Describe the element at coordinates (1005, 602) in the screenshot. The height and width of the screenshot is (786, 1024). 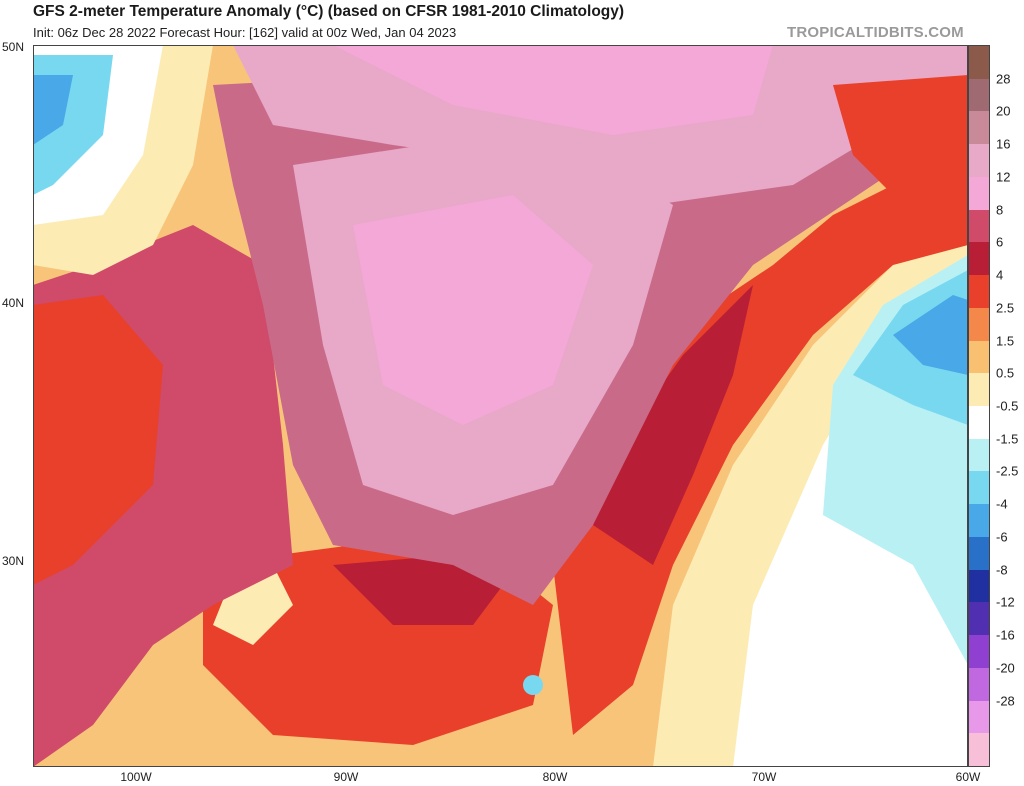
I see `colorbar-label: -12` at that location.